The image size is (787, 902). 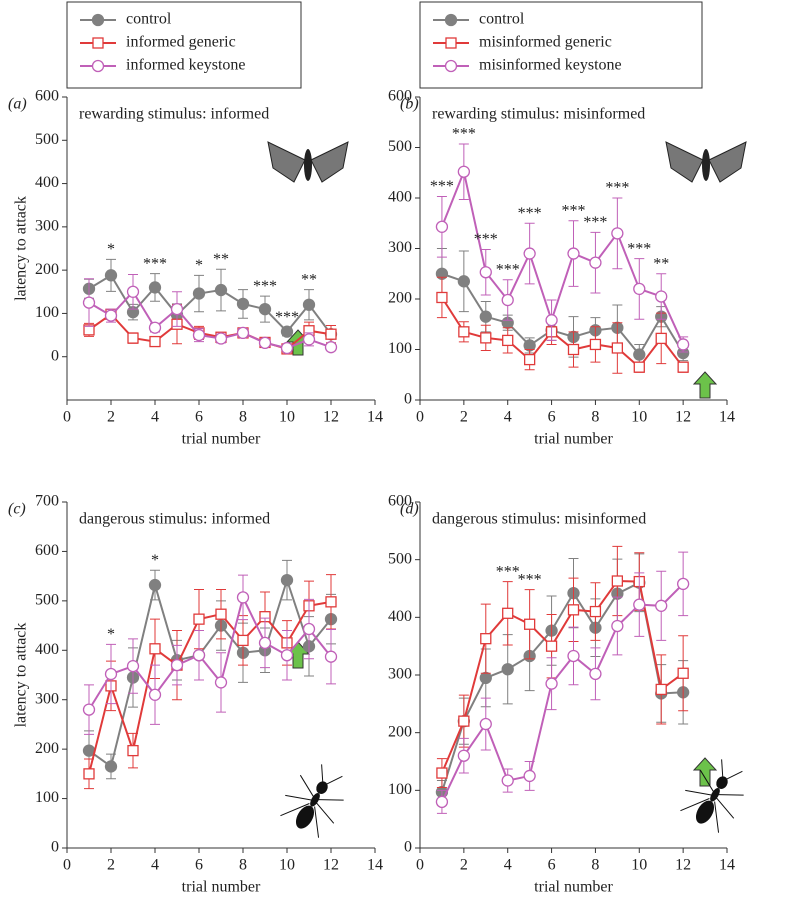 What do you see at coordinates (47, 96) in the screenshot?
I see `y-tick-label: 600` at bounding box center [47, 96].